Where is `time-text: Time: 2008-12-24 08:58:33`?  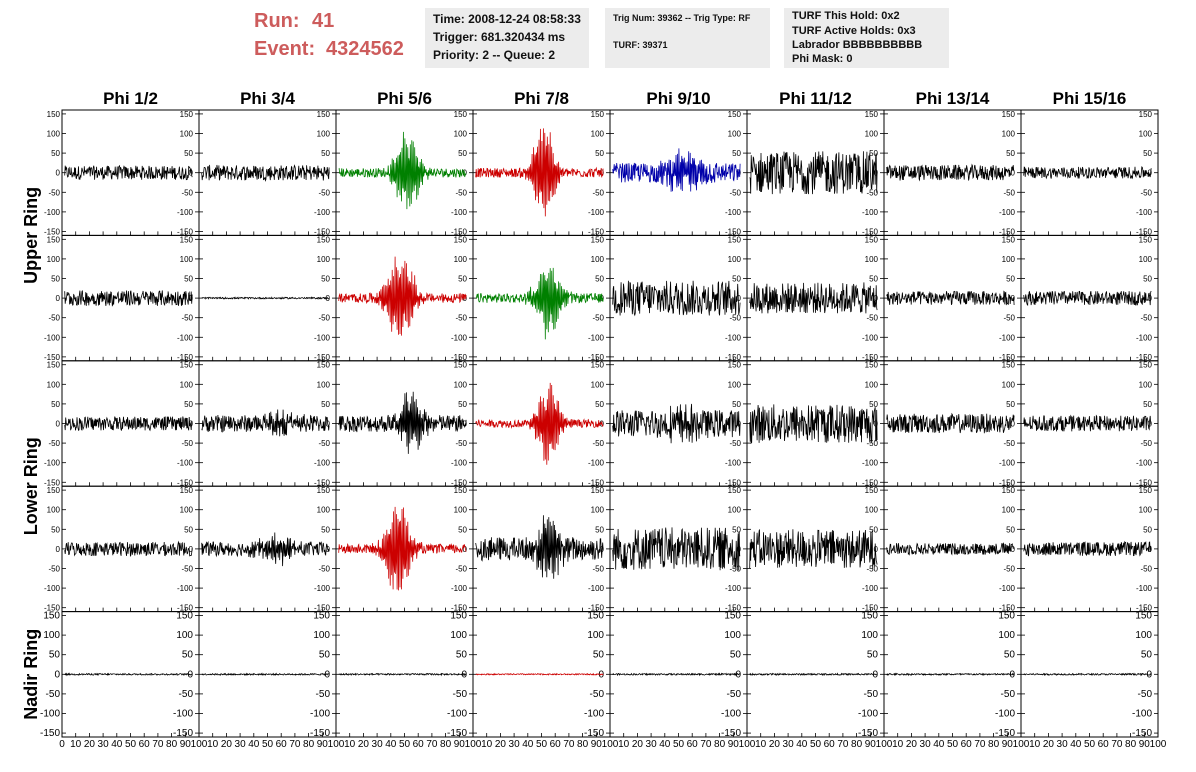 time-text: Time: 2008-12-24 08:58:33 is located at coordinates (507, 19).